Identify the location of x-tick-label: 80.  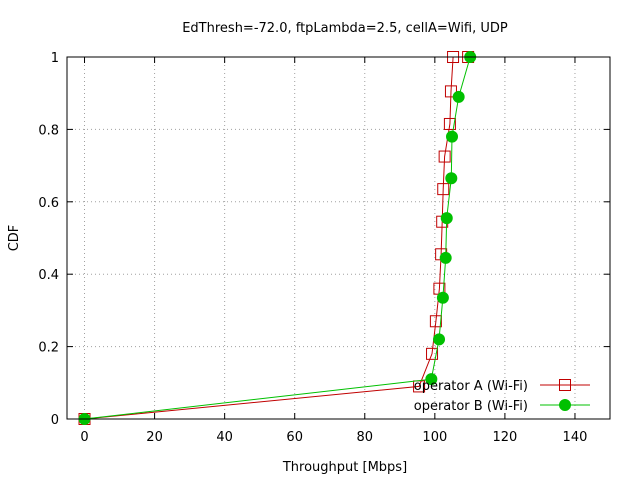
(365, 437).